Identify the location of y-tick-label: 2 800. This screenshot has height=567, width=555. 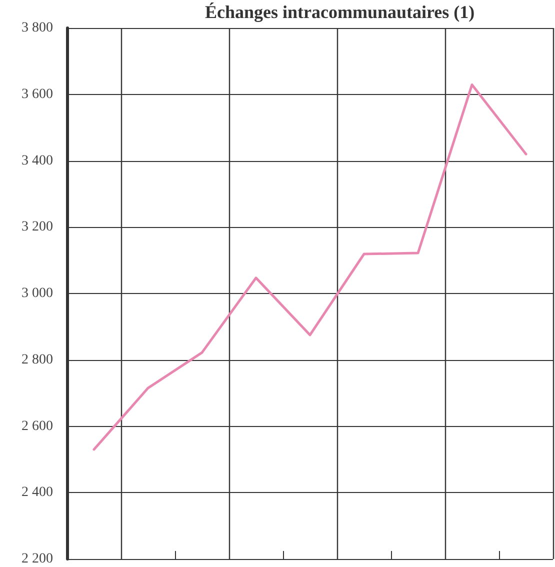
(37, 360).